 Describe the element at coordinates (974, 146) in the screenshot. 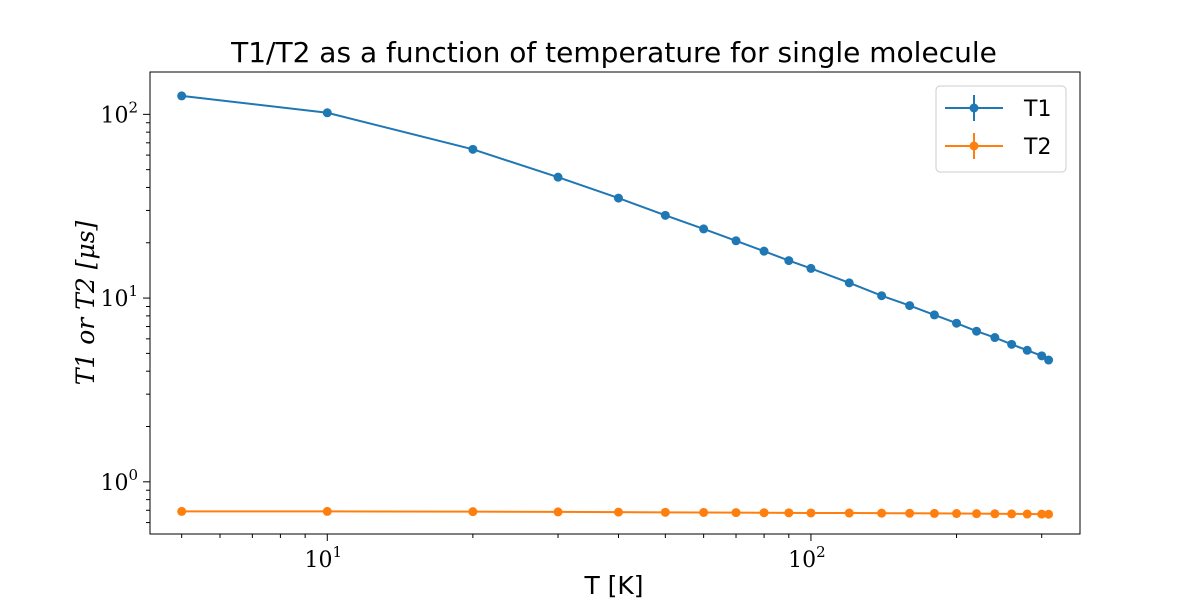

I see `legend-marker-t2` at that location.